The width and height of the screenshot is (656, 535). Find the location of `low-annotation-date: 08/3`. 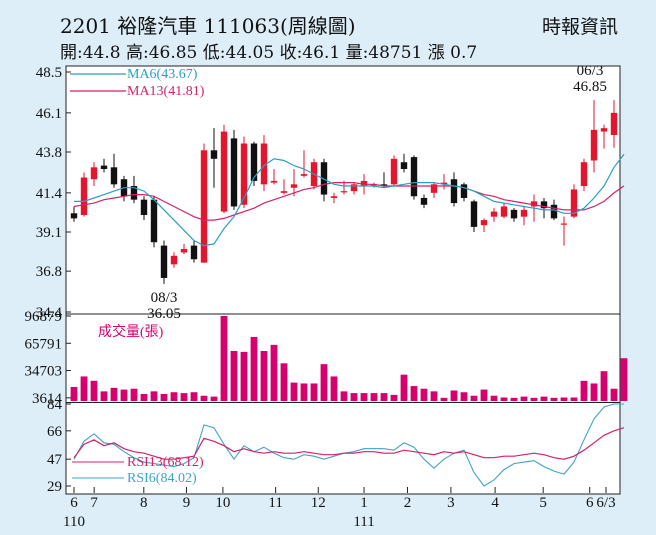

low-annotation-date: 08/3 is located at coordinates (164, 298).